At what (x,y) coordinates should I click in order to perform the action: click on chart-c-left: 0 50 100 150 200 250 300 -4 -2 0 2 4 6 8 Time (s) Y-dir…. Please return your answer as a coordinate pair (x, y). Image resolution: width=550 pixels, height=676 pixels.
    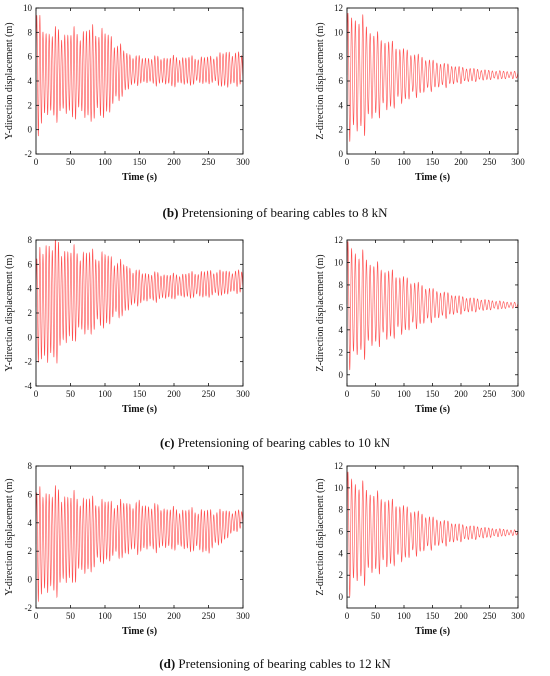
    Looking at the image, I should click on (137, 329).